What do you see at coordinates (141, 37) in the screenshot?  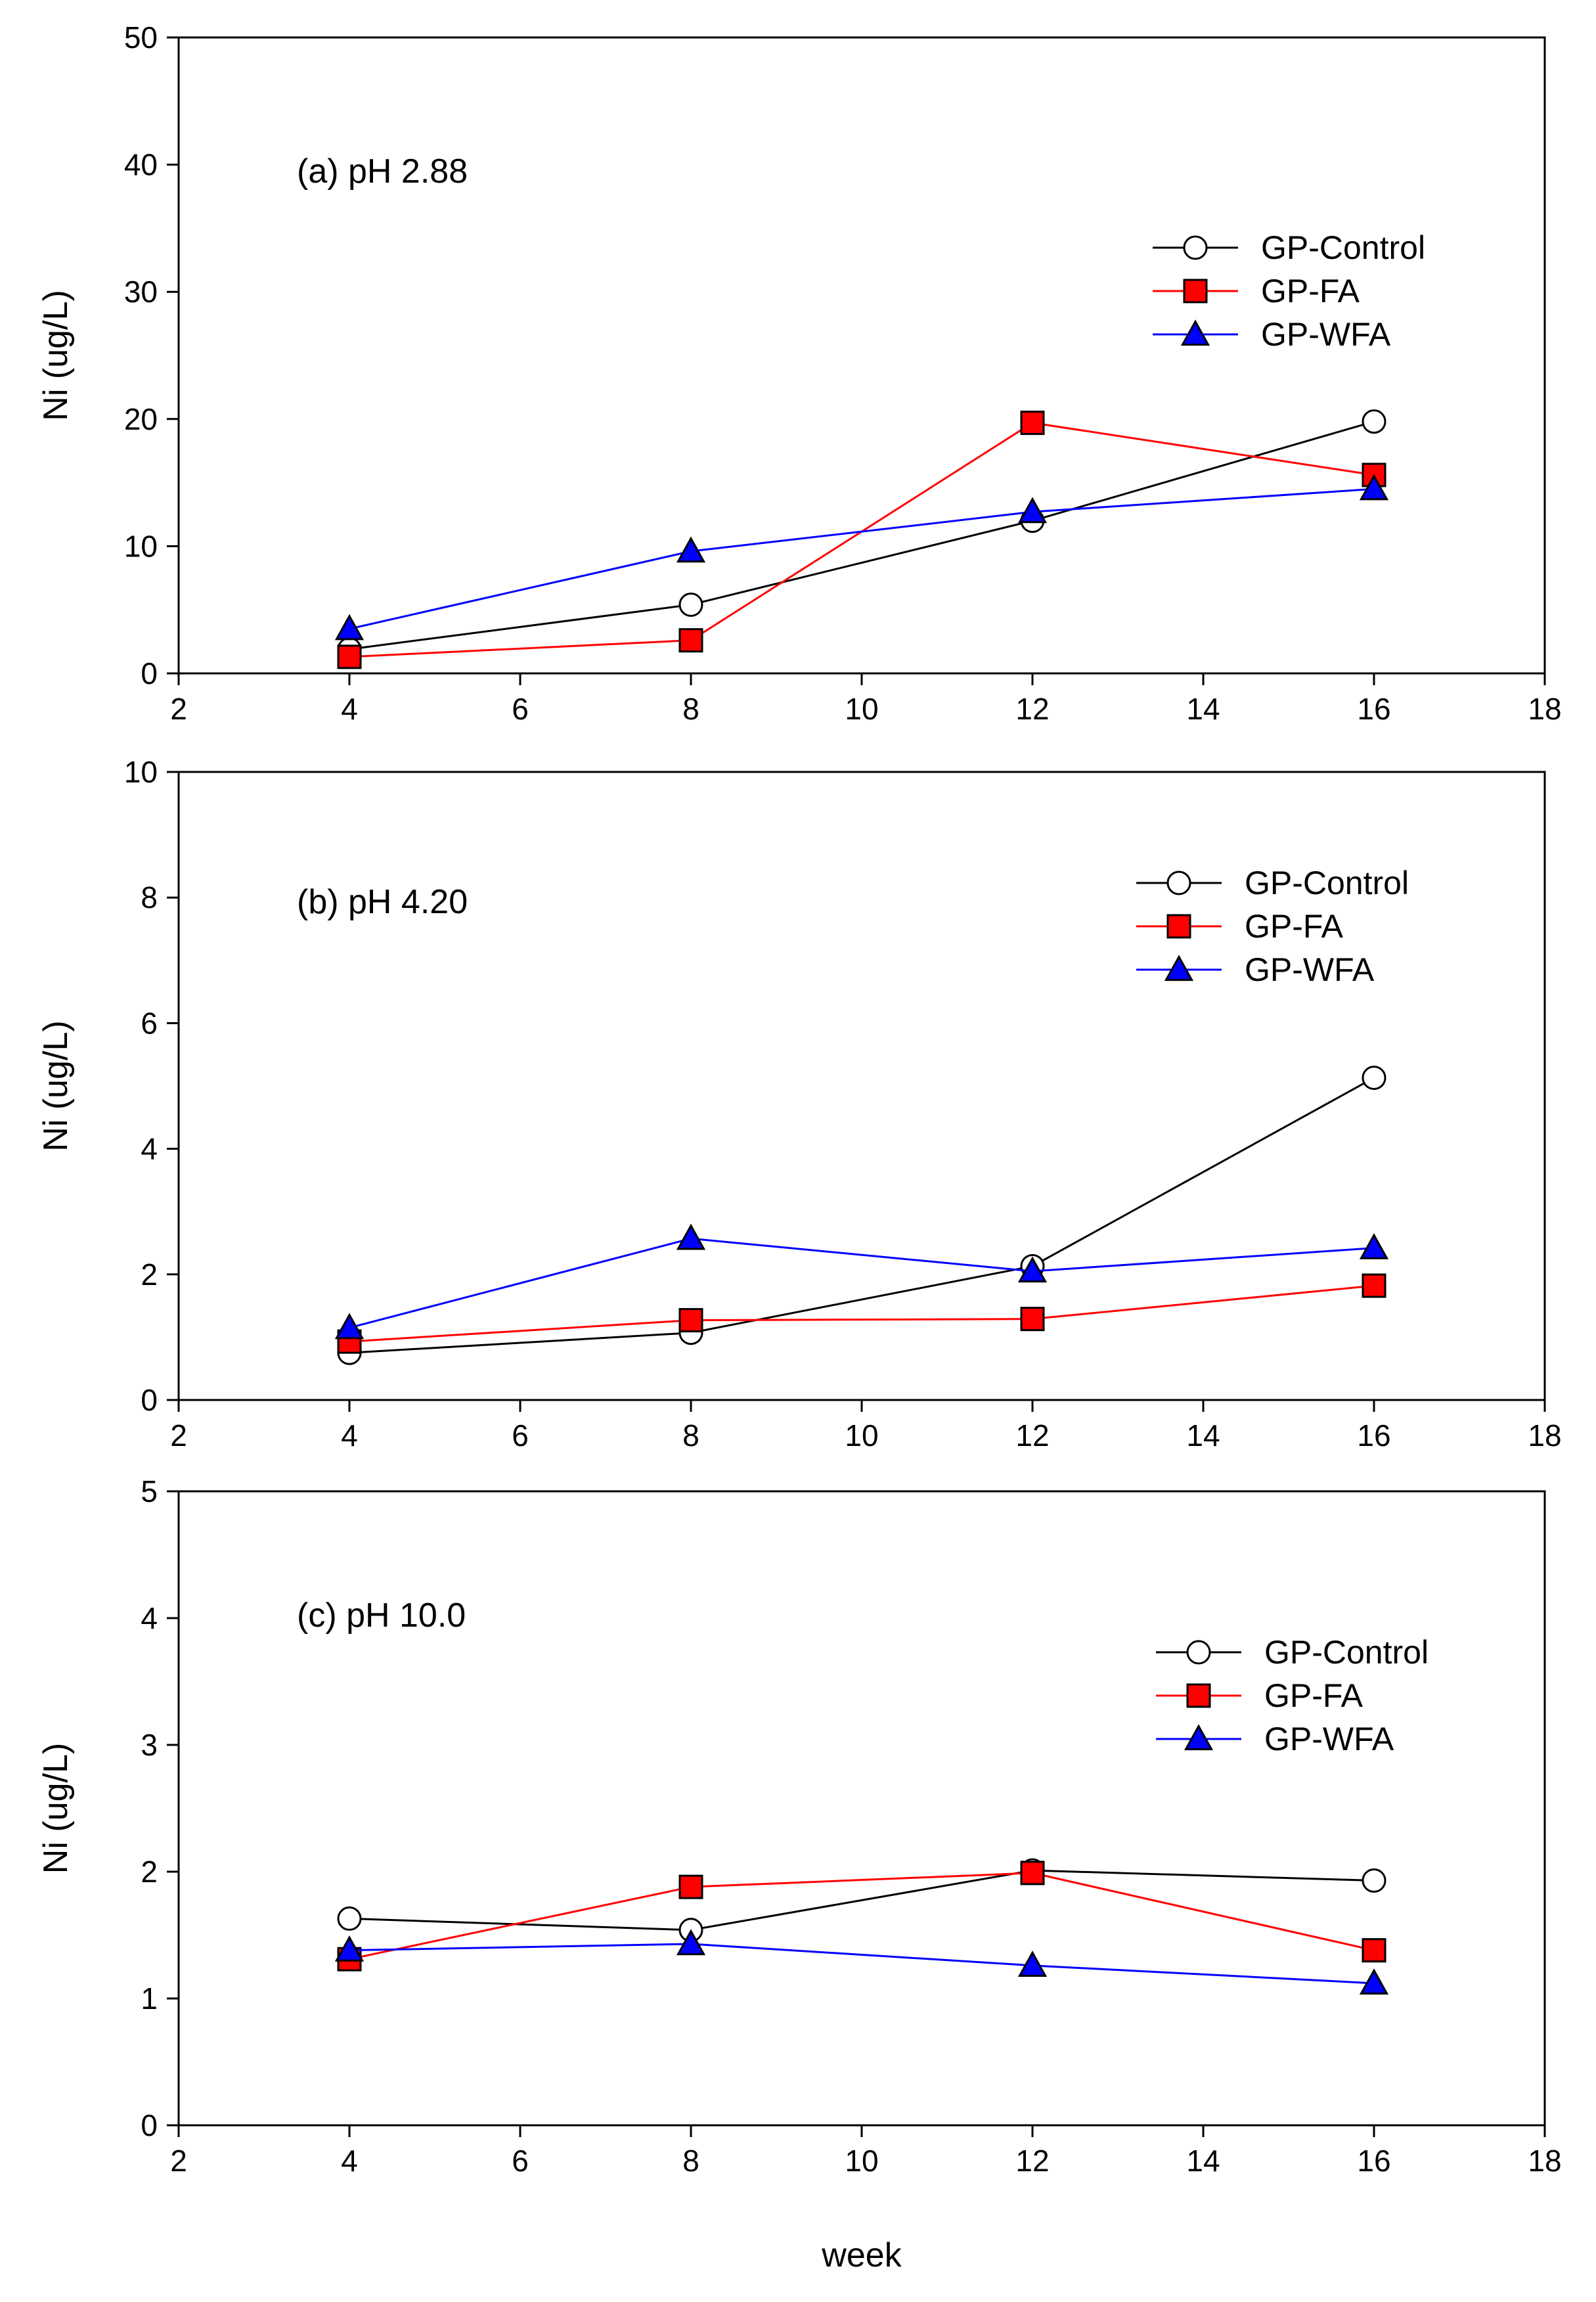 I see `y-tick-label: 50` at bounding box center [141, 37].